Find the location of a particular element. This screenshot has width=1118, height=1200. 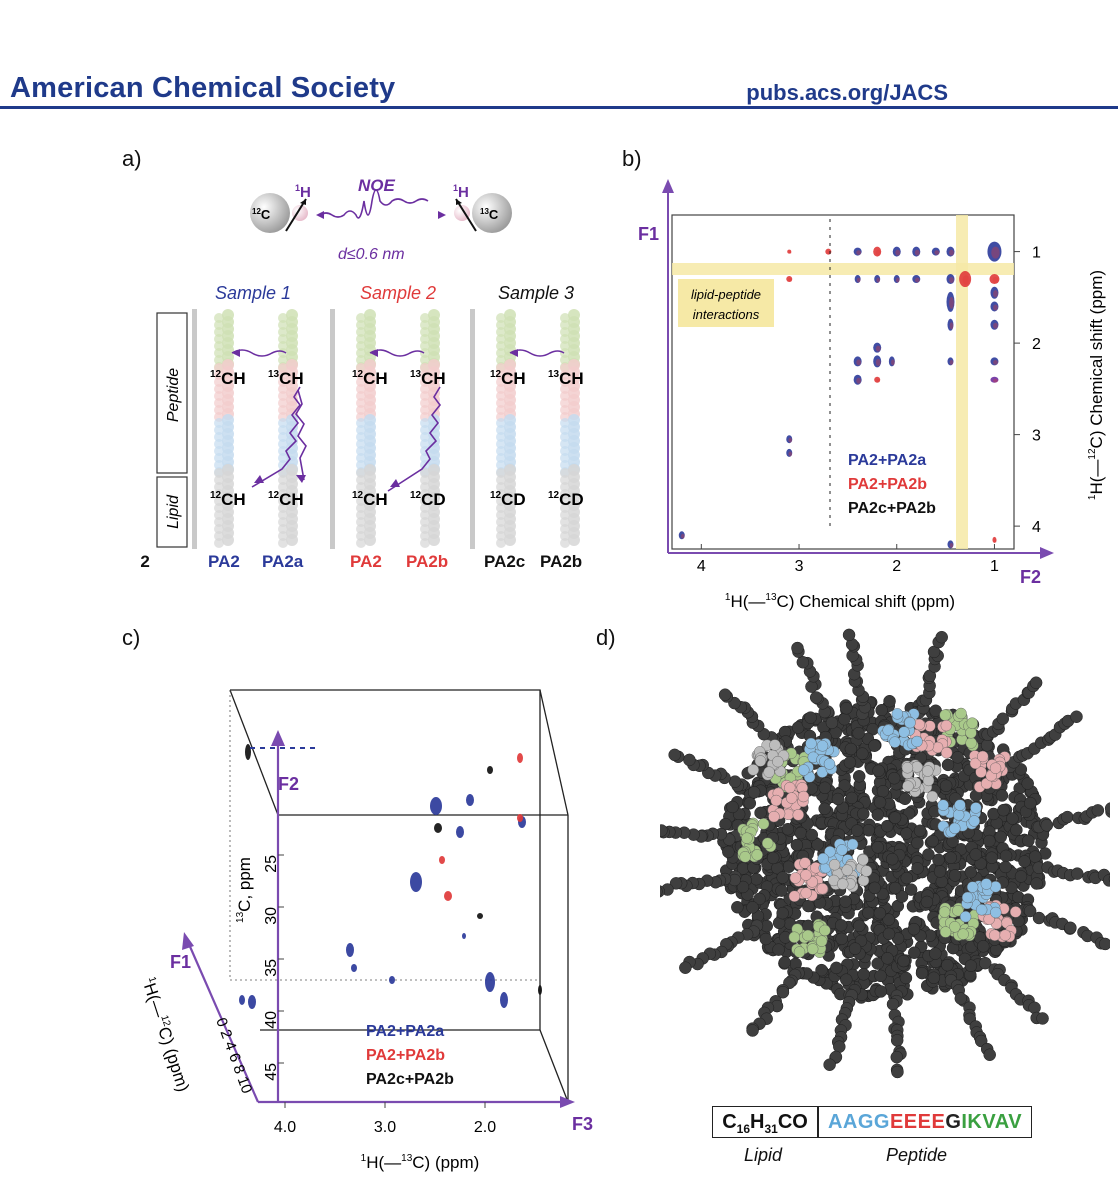

b-ytick: 3 is located at coordinates (1036, 436).